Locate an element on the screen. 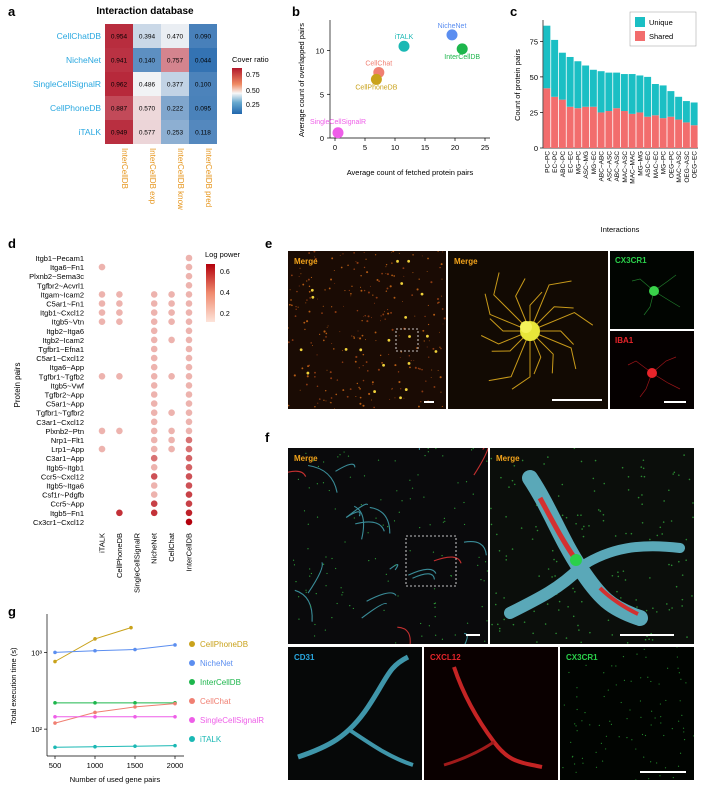 The width and height of the screenshot is (701, 792). dotplot-row-label: Itgb5~Itgb1 is located at coordinates (65, 467).